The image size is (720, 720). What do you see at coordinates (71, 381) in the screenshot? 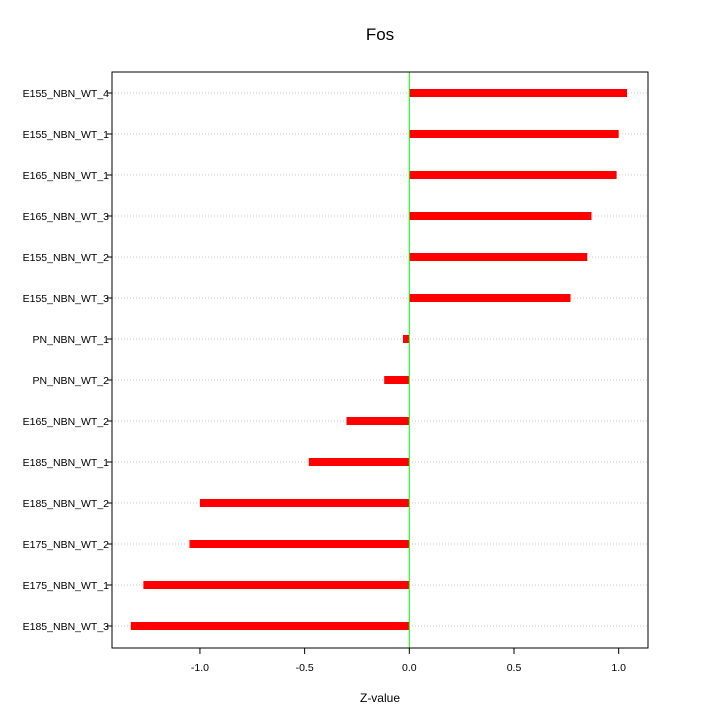
I see `category-label: PN_NBN_WT_2` at bounding box center [71, 381].